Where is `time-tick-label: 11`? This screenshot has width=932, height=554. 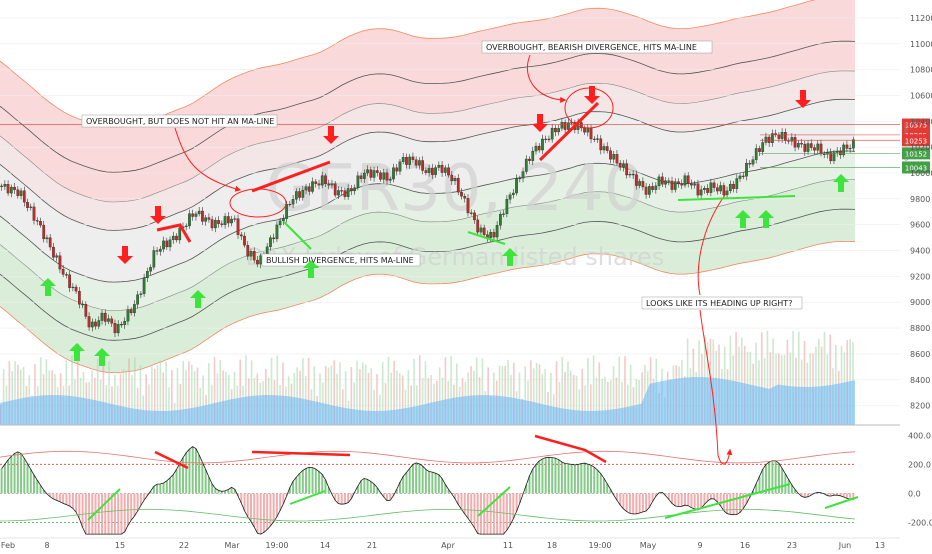
time-tick-label: 11 is located at coordinates (508, 545).